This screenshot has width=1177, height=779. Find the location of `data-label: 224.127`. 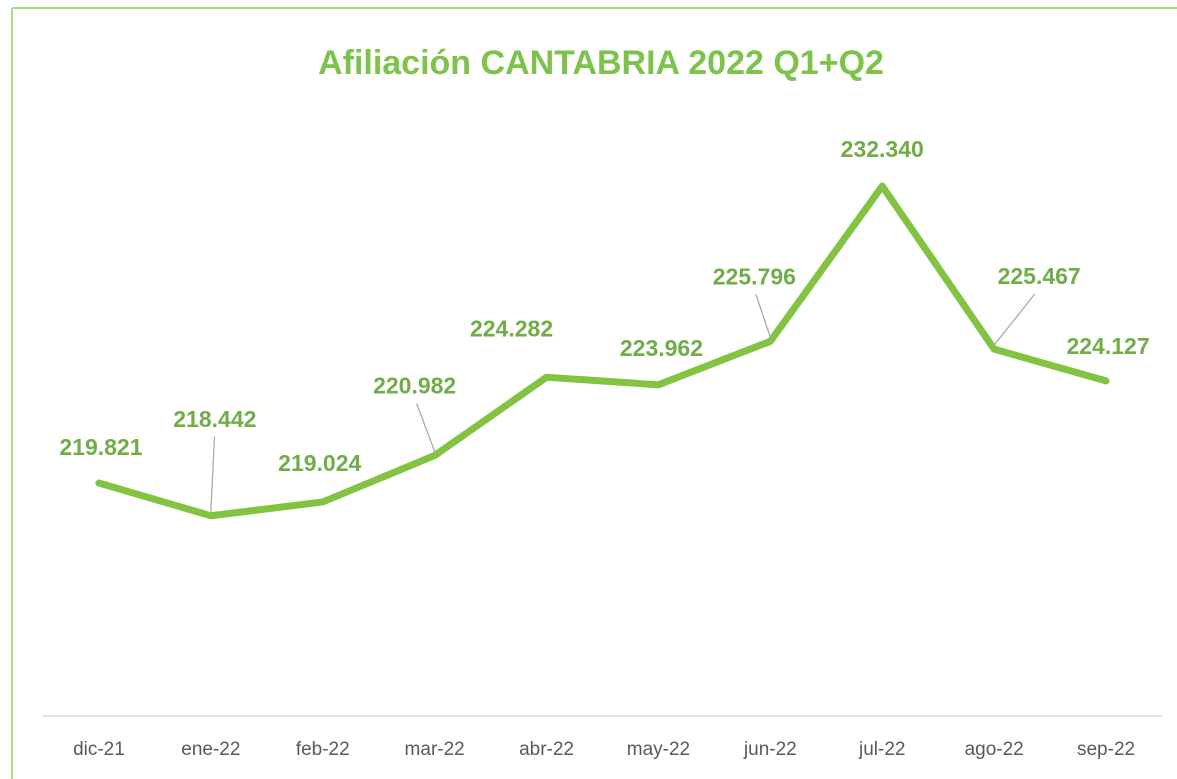

data-label: 224.127 is located at coordinates (1107, 346).